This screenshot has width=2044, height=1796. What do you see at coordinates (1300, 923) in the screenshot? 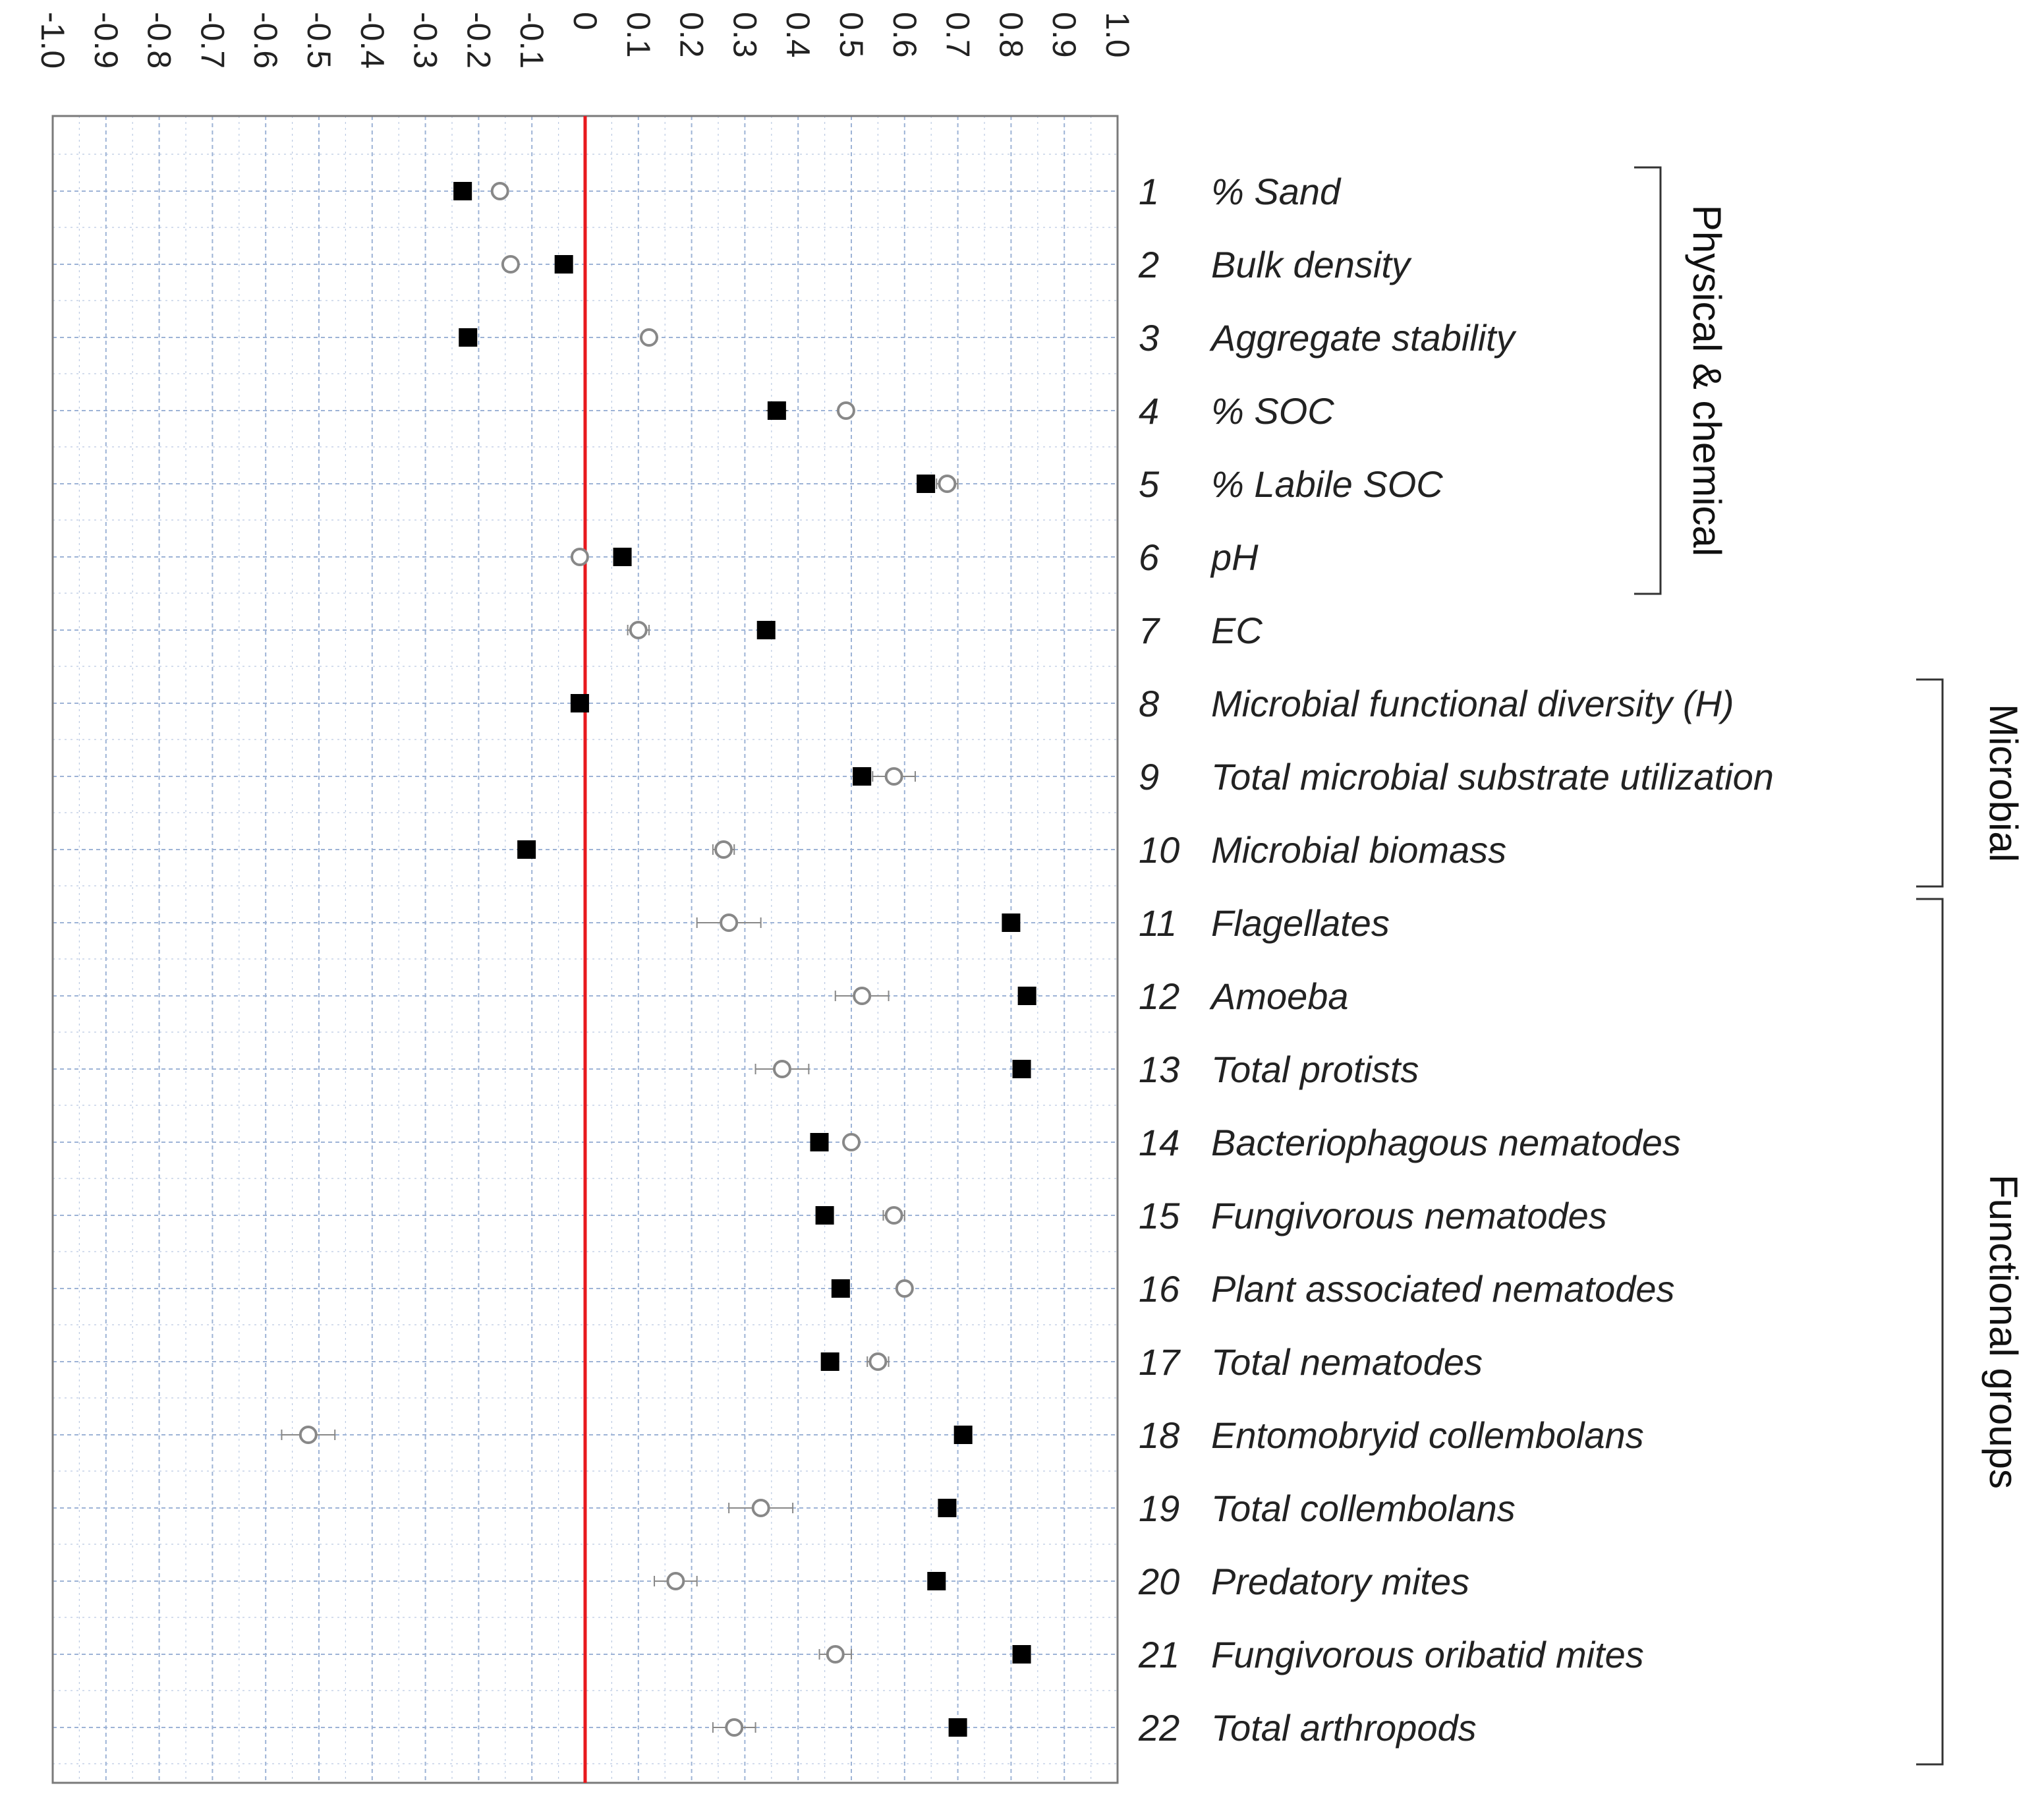
I see `row-label: Flagellates` at bounding box center [1300, 923].